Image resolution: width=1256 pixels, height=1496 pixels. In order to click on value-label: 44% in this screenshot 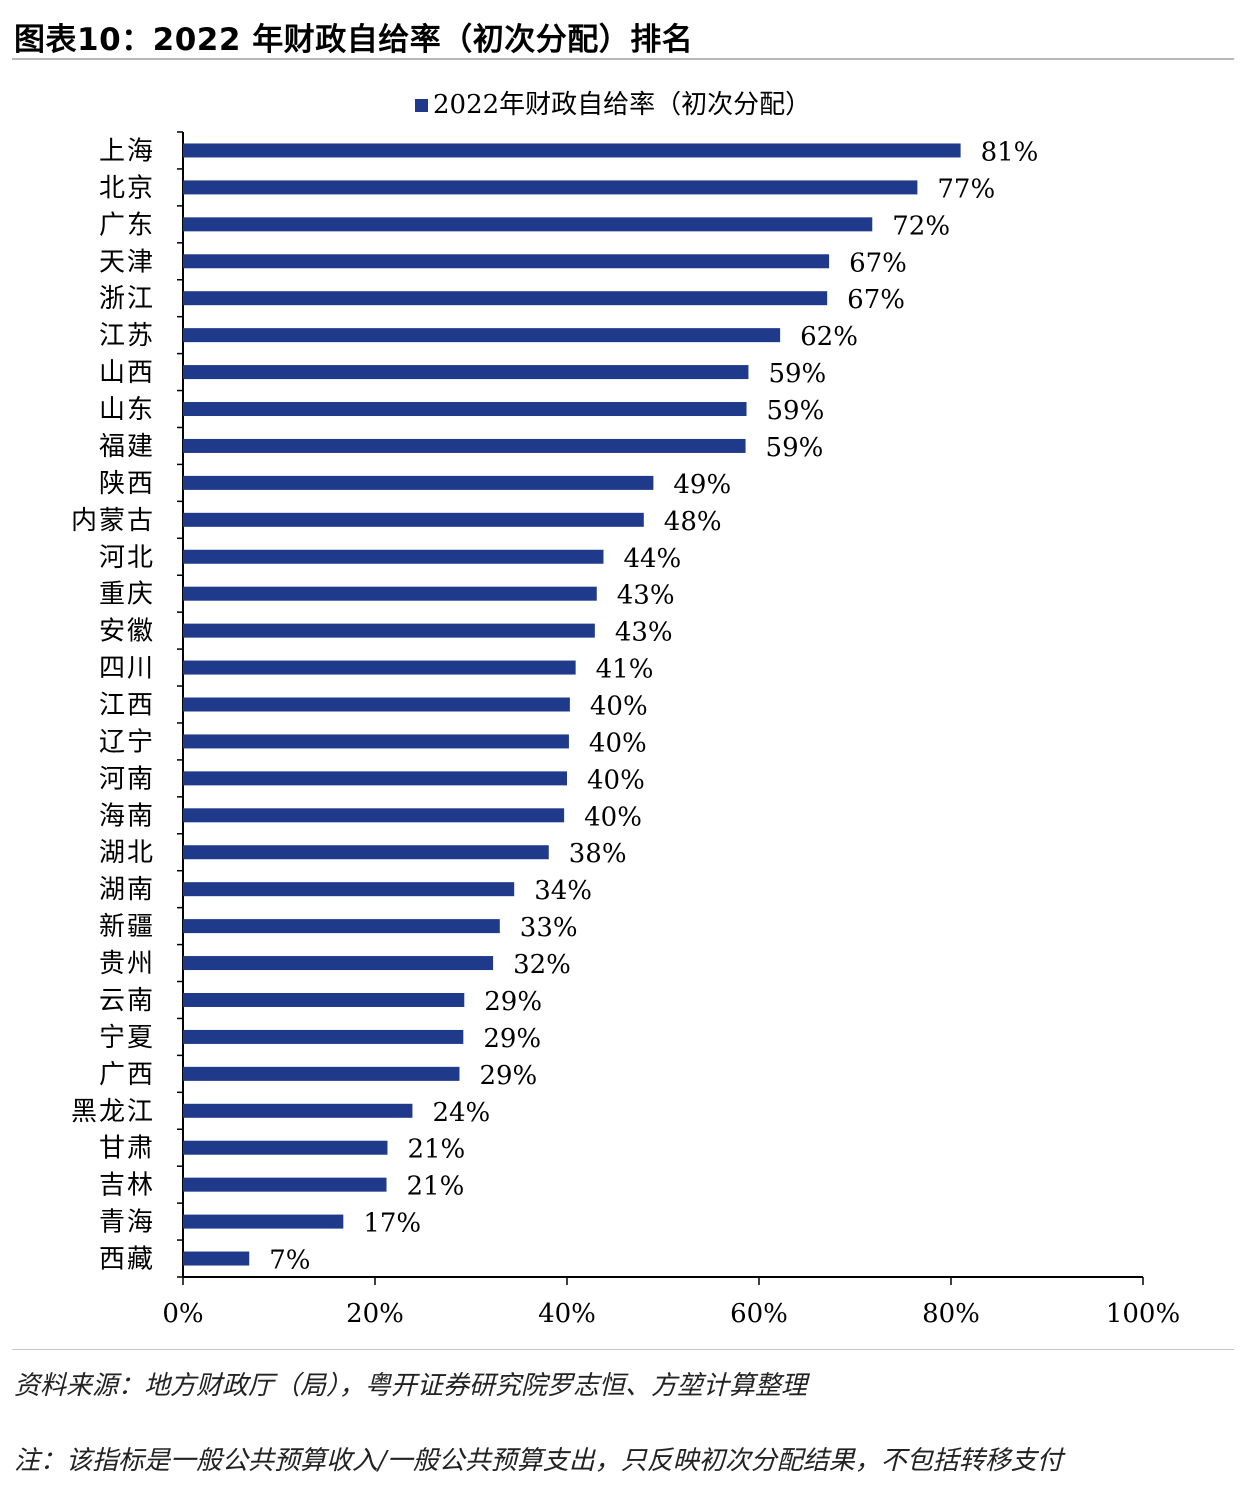, I will do `click(652, 559)`.